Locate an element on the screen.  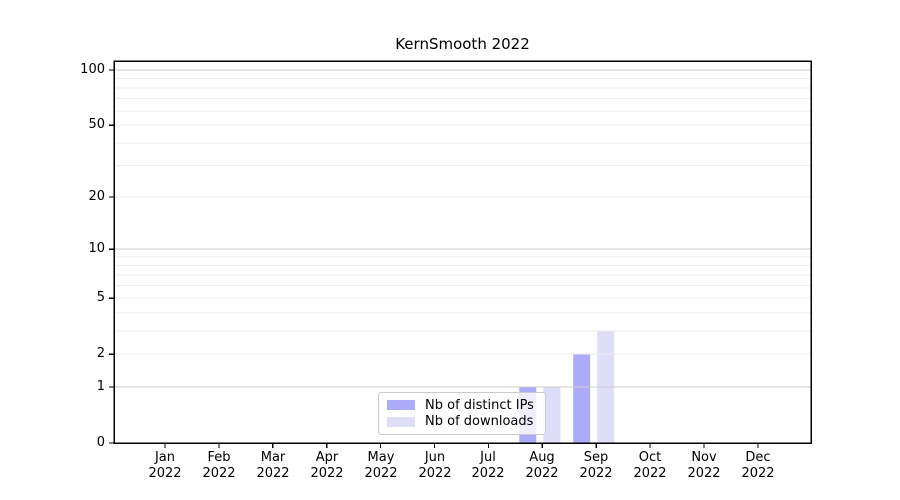
y-tick-label: 50 is located at coordinates (96, 124).